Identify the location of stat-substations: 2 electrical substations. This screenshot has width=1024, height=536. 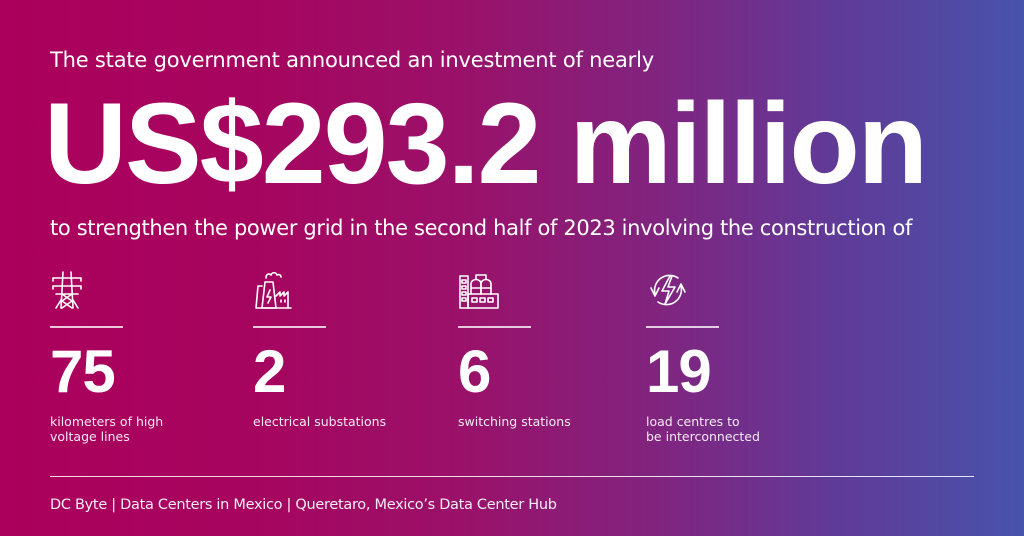
(343, 349).